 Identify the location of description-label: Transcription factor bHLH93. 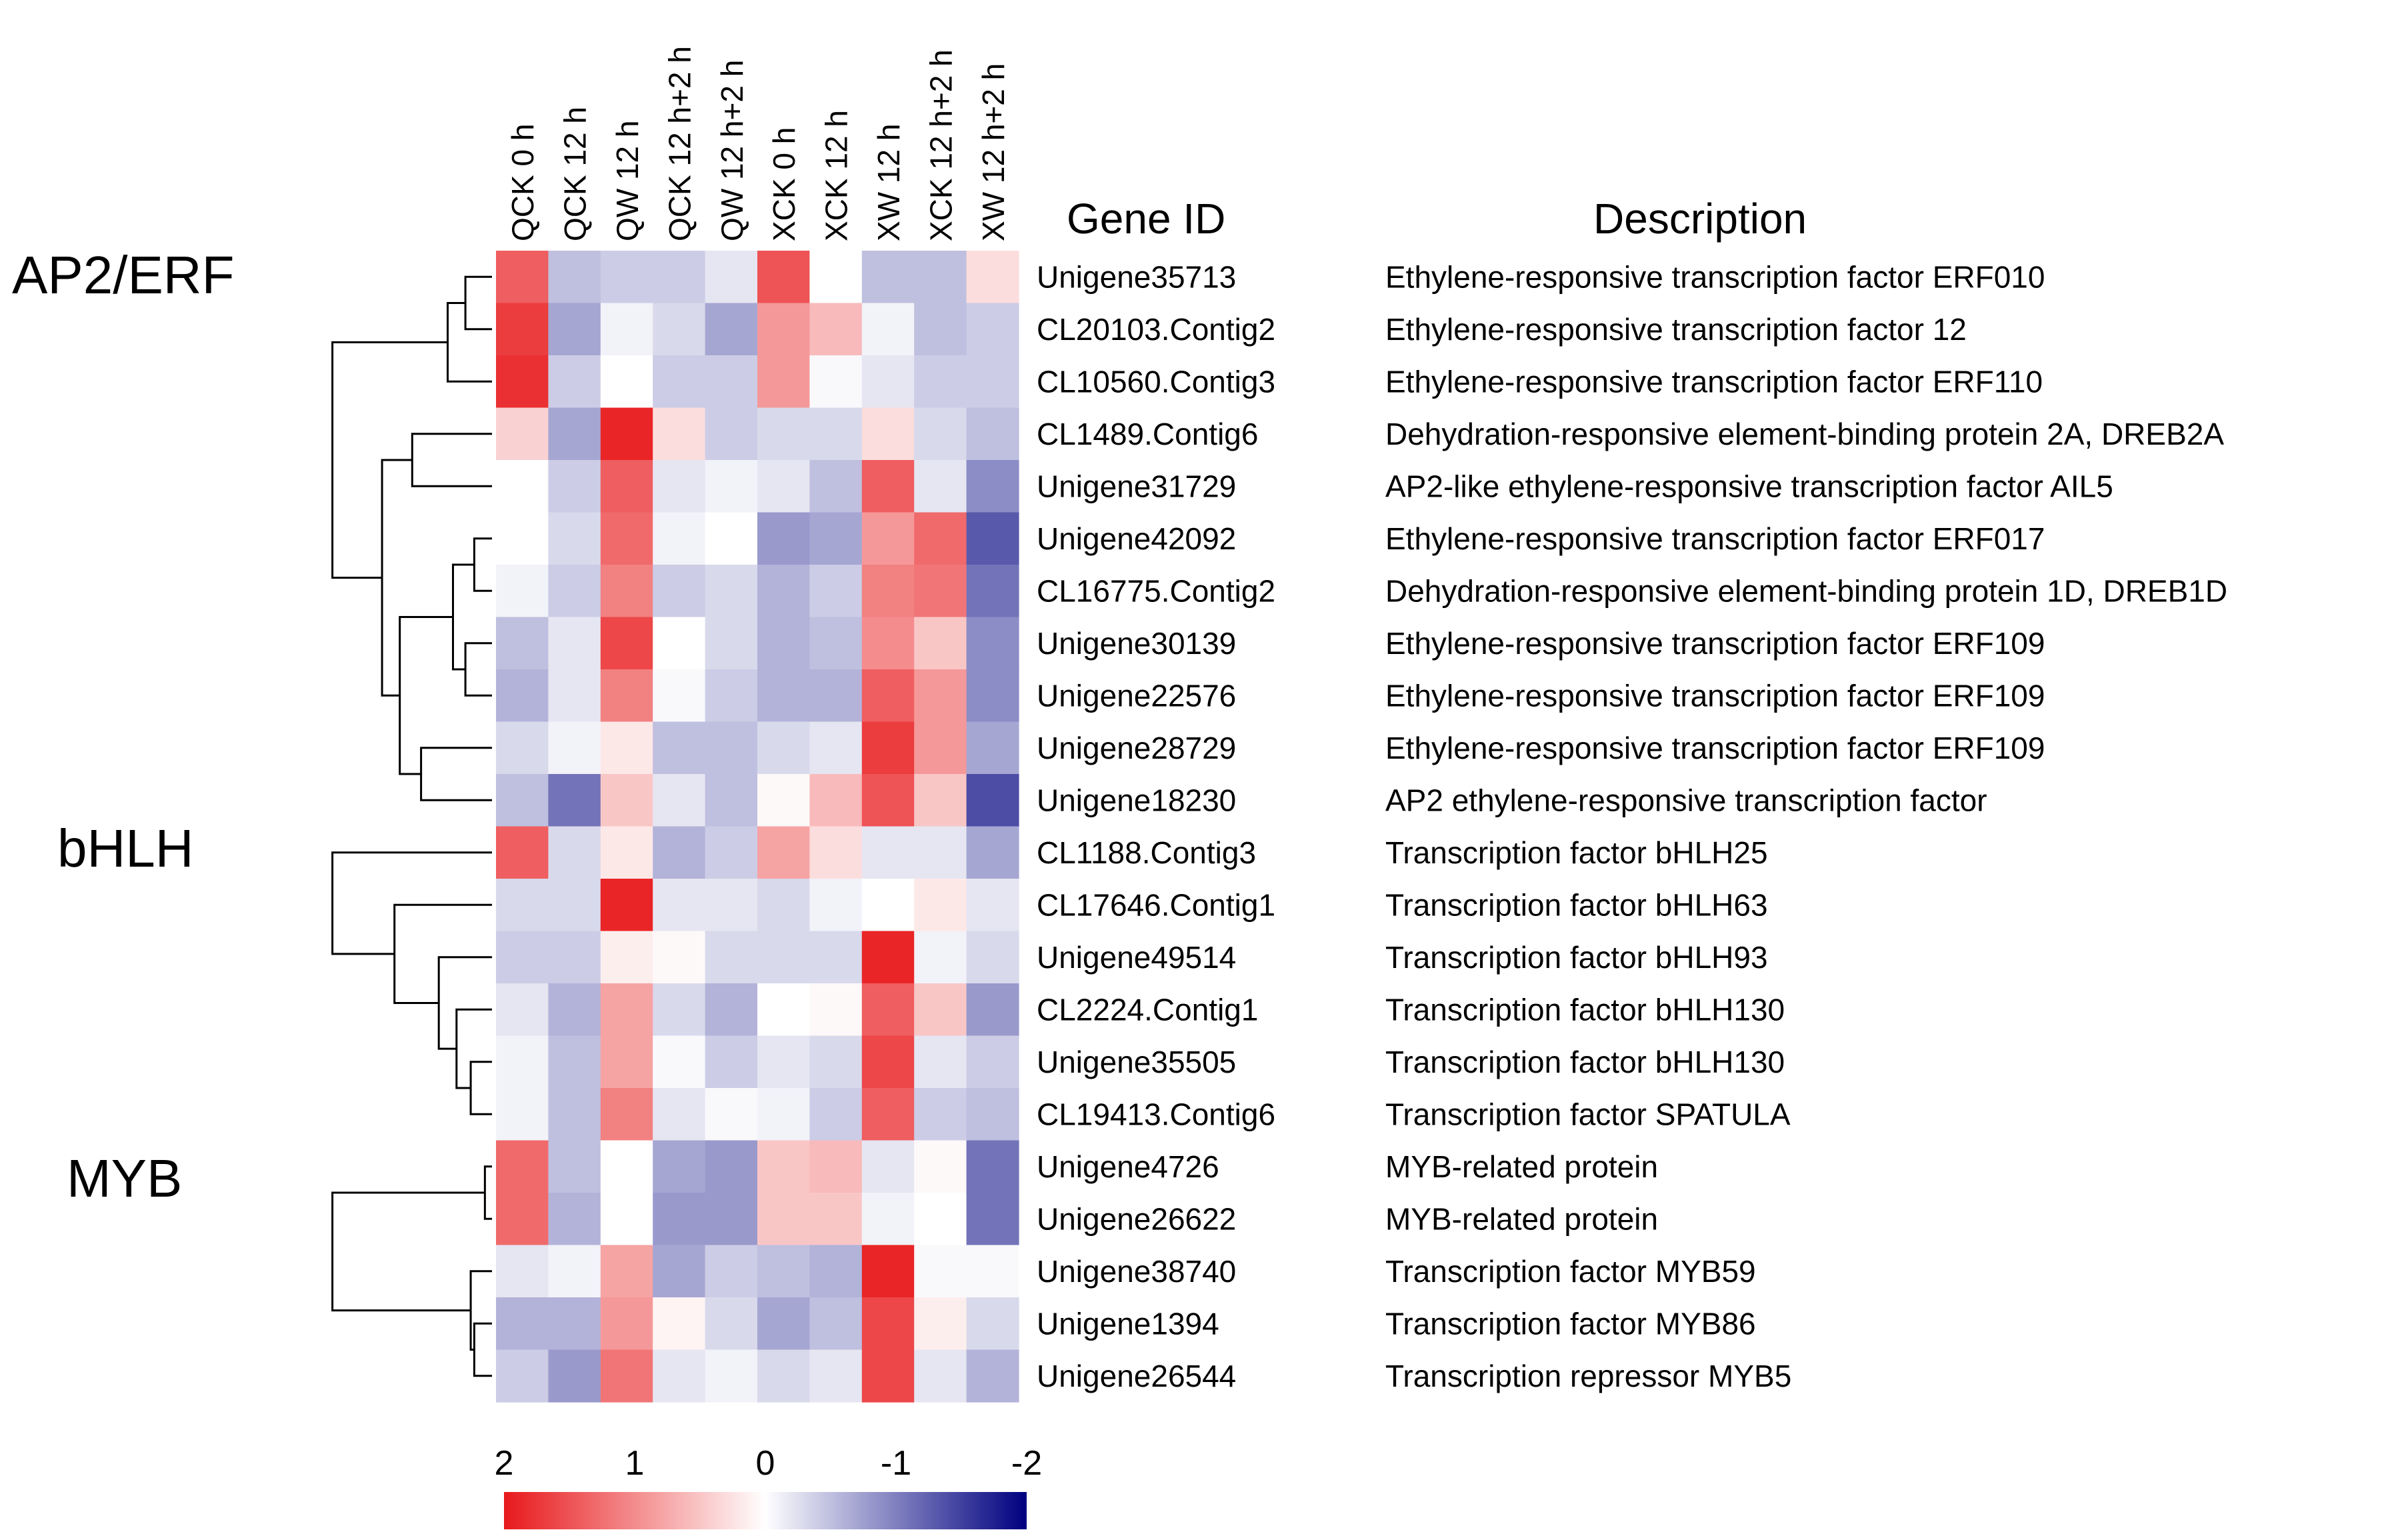
(1576, 957).